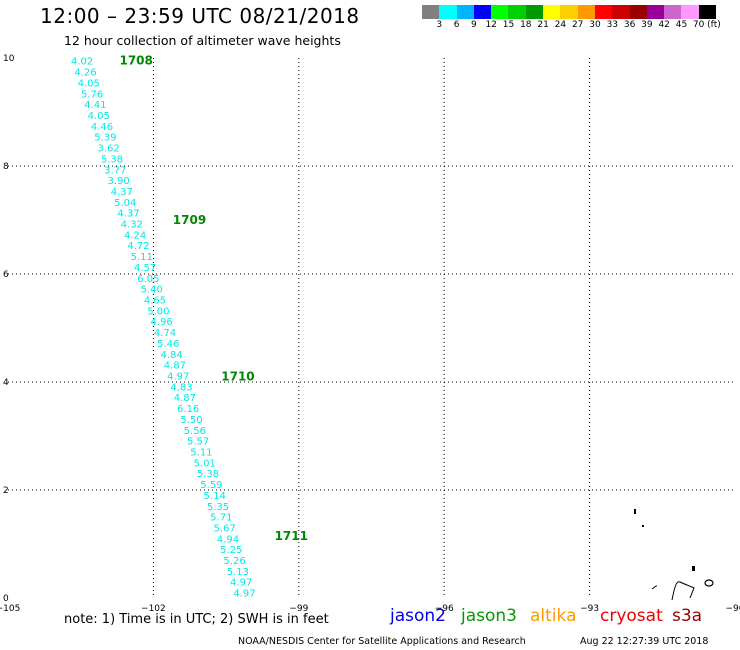 The width and height of the screenshot is (740, 650). Describe the element at coordinates (138, 246) in the screenshot. I see `wave-height-value: 4.72` at that location.